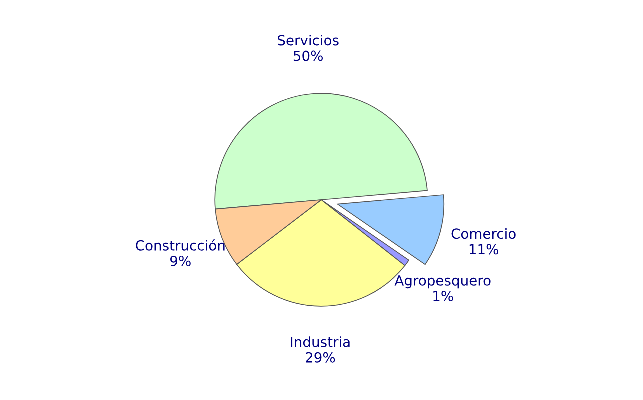 The width and height of the screenshot is (643, 400). What do you see at coordinates (320, 342) in the screenshot?
I see `slice-label: Industria` at bounding box center [320, 342].